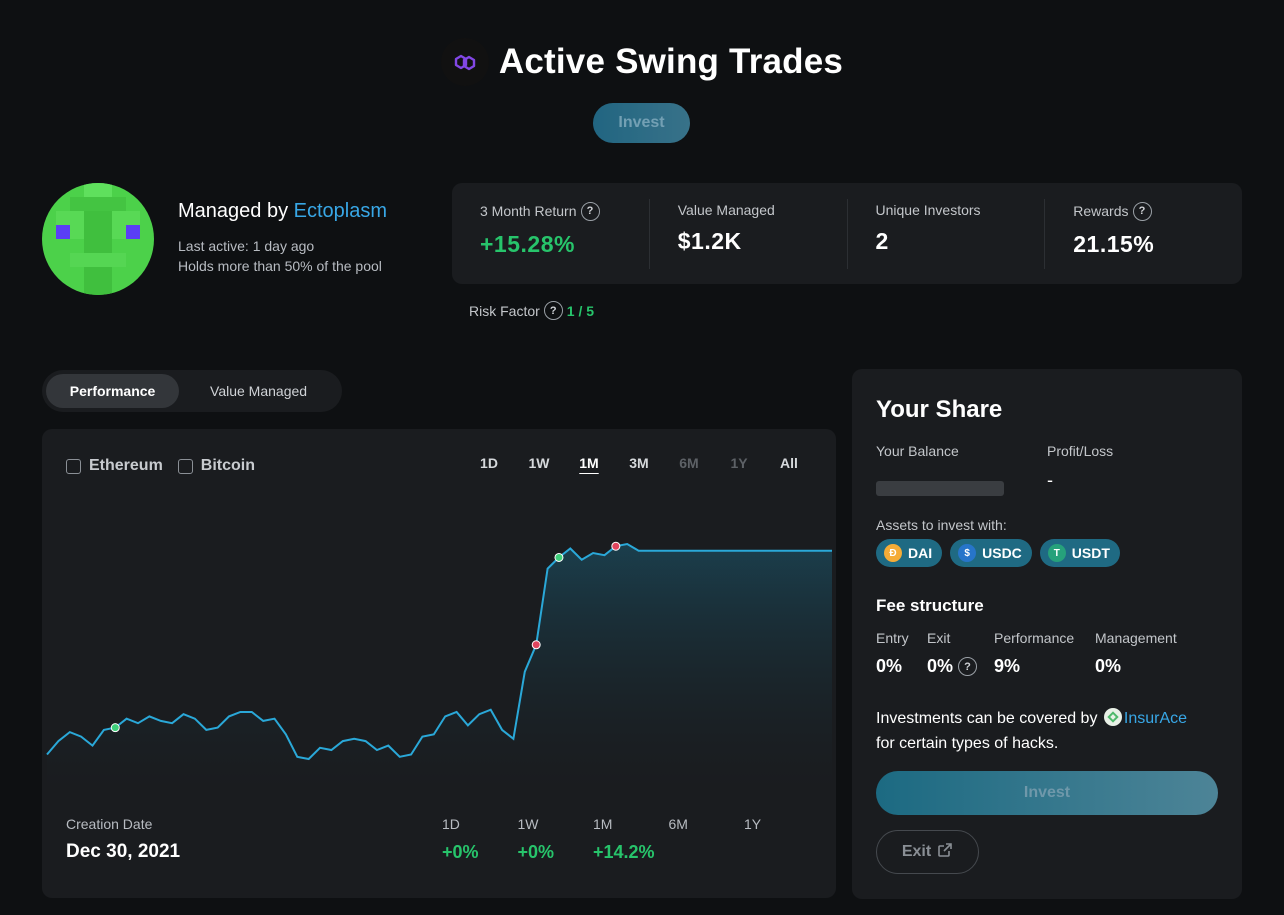 The width and height of the screenshot is (1284, 915). What do you see at coordinates (939, 409) in the screenshot?
I see `share-title: Your Share` at bounding box center [939, 409].